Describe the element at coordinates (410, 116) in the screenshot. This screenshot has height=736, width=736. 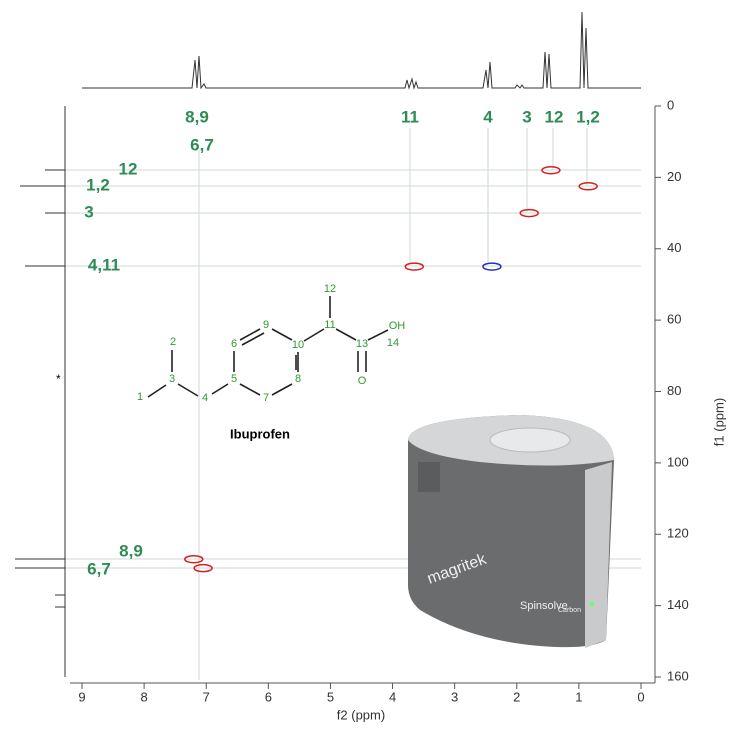
I see `peak-label: 11` at that location.